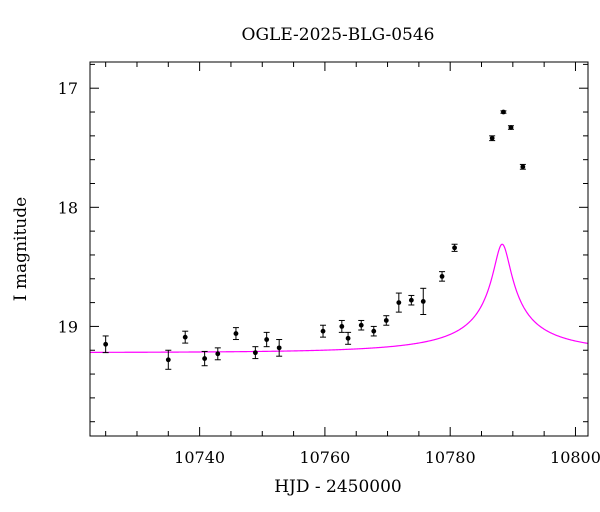 The height and width of the screenshot is (512, 600). Describe the element at coordinates (68, 326) in the screenshot. I see `y-tick-label: 19` at that location.